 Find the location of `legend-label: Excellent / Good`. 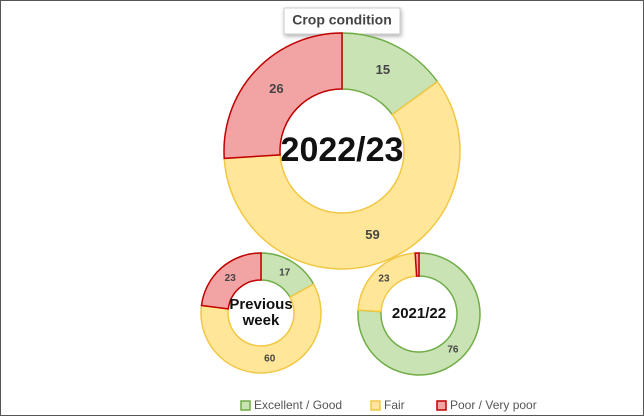

legend-label: Excellent / Good is located at coordinates (298, 405).